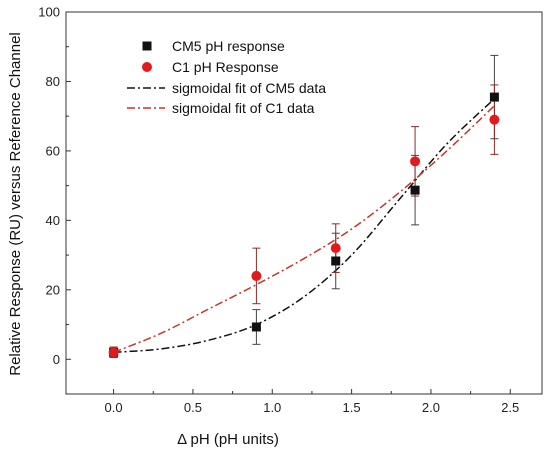 Image resolution: width=550 pixels, height=458 pixels. Describe the element at coordinates (147, 67) in the screenshot. I see `legend-marker-circle` at that location.